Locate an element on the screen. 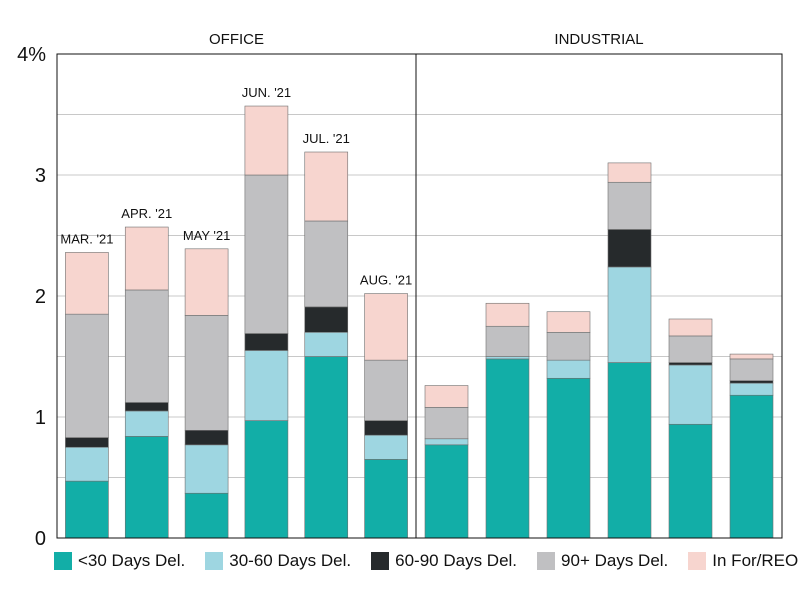 The height and width of the screenshot is (600, 800). bar-label: MAR. '21 is located at coordinates (86, 238).